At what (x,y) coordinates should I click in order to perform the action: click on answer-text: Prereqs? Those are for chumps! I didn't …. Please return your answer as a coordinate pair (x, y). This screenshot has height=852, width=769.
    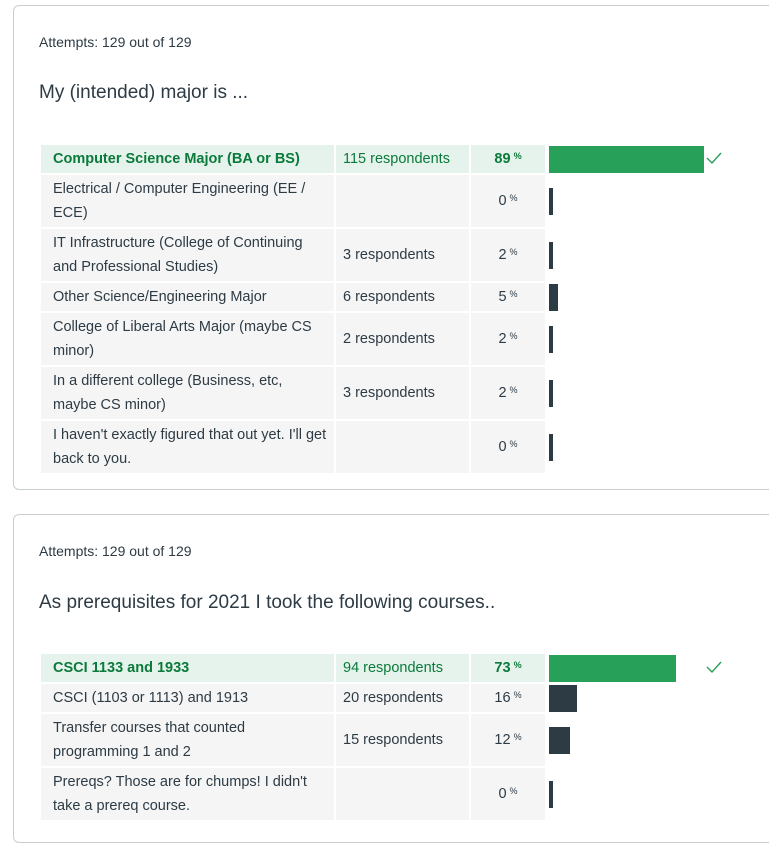
    Looking at the image, I should click on (187, 794).